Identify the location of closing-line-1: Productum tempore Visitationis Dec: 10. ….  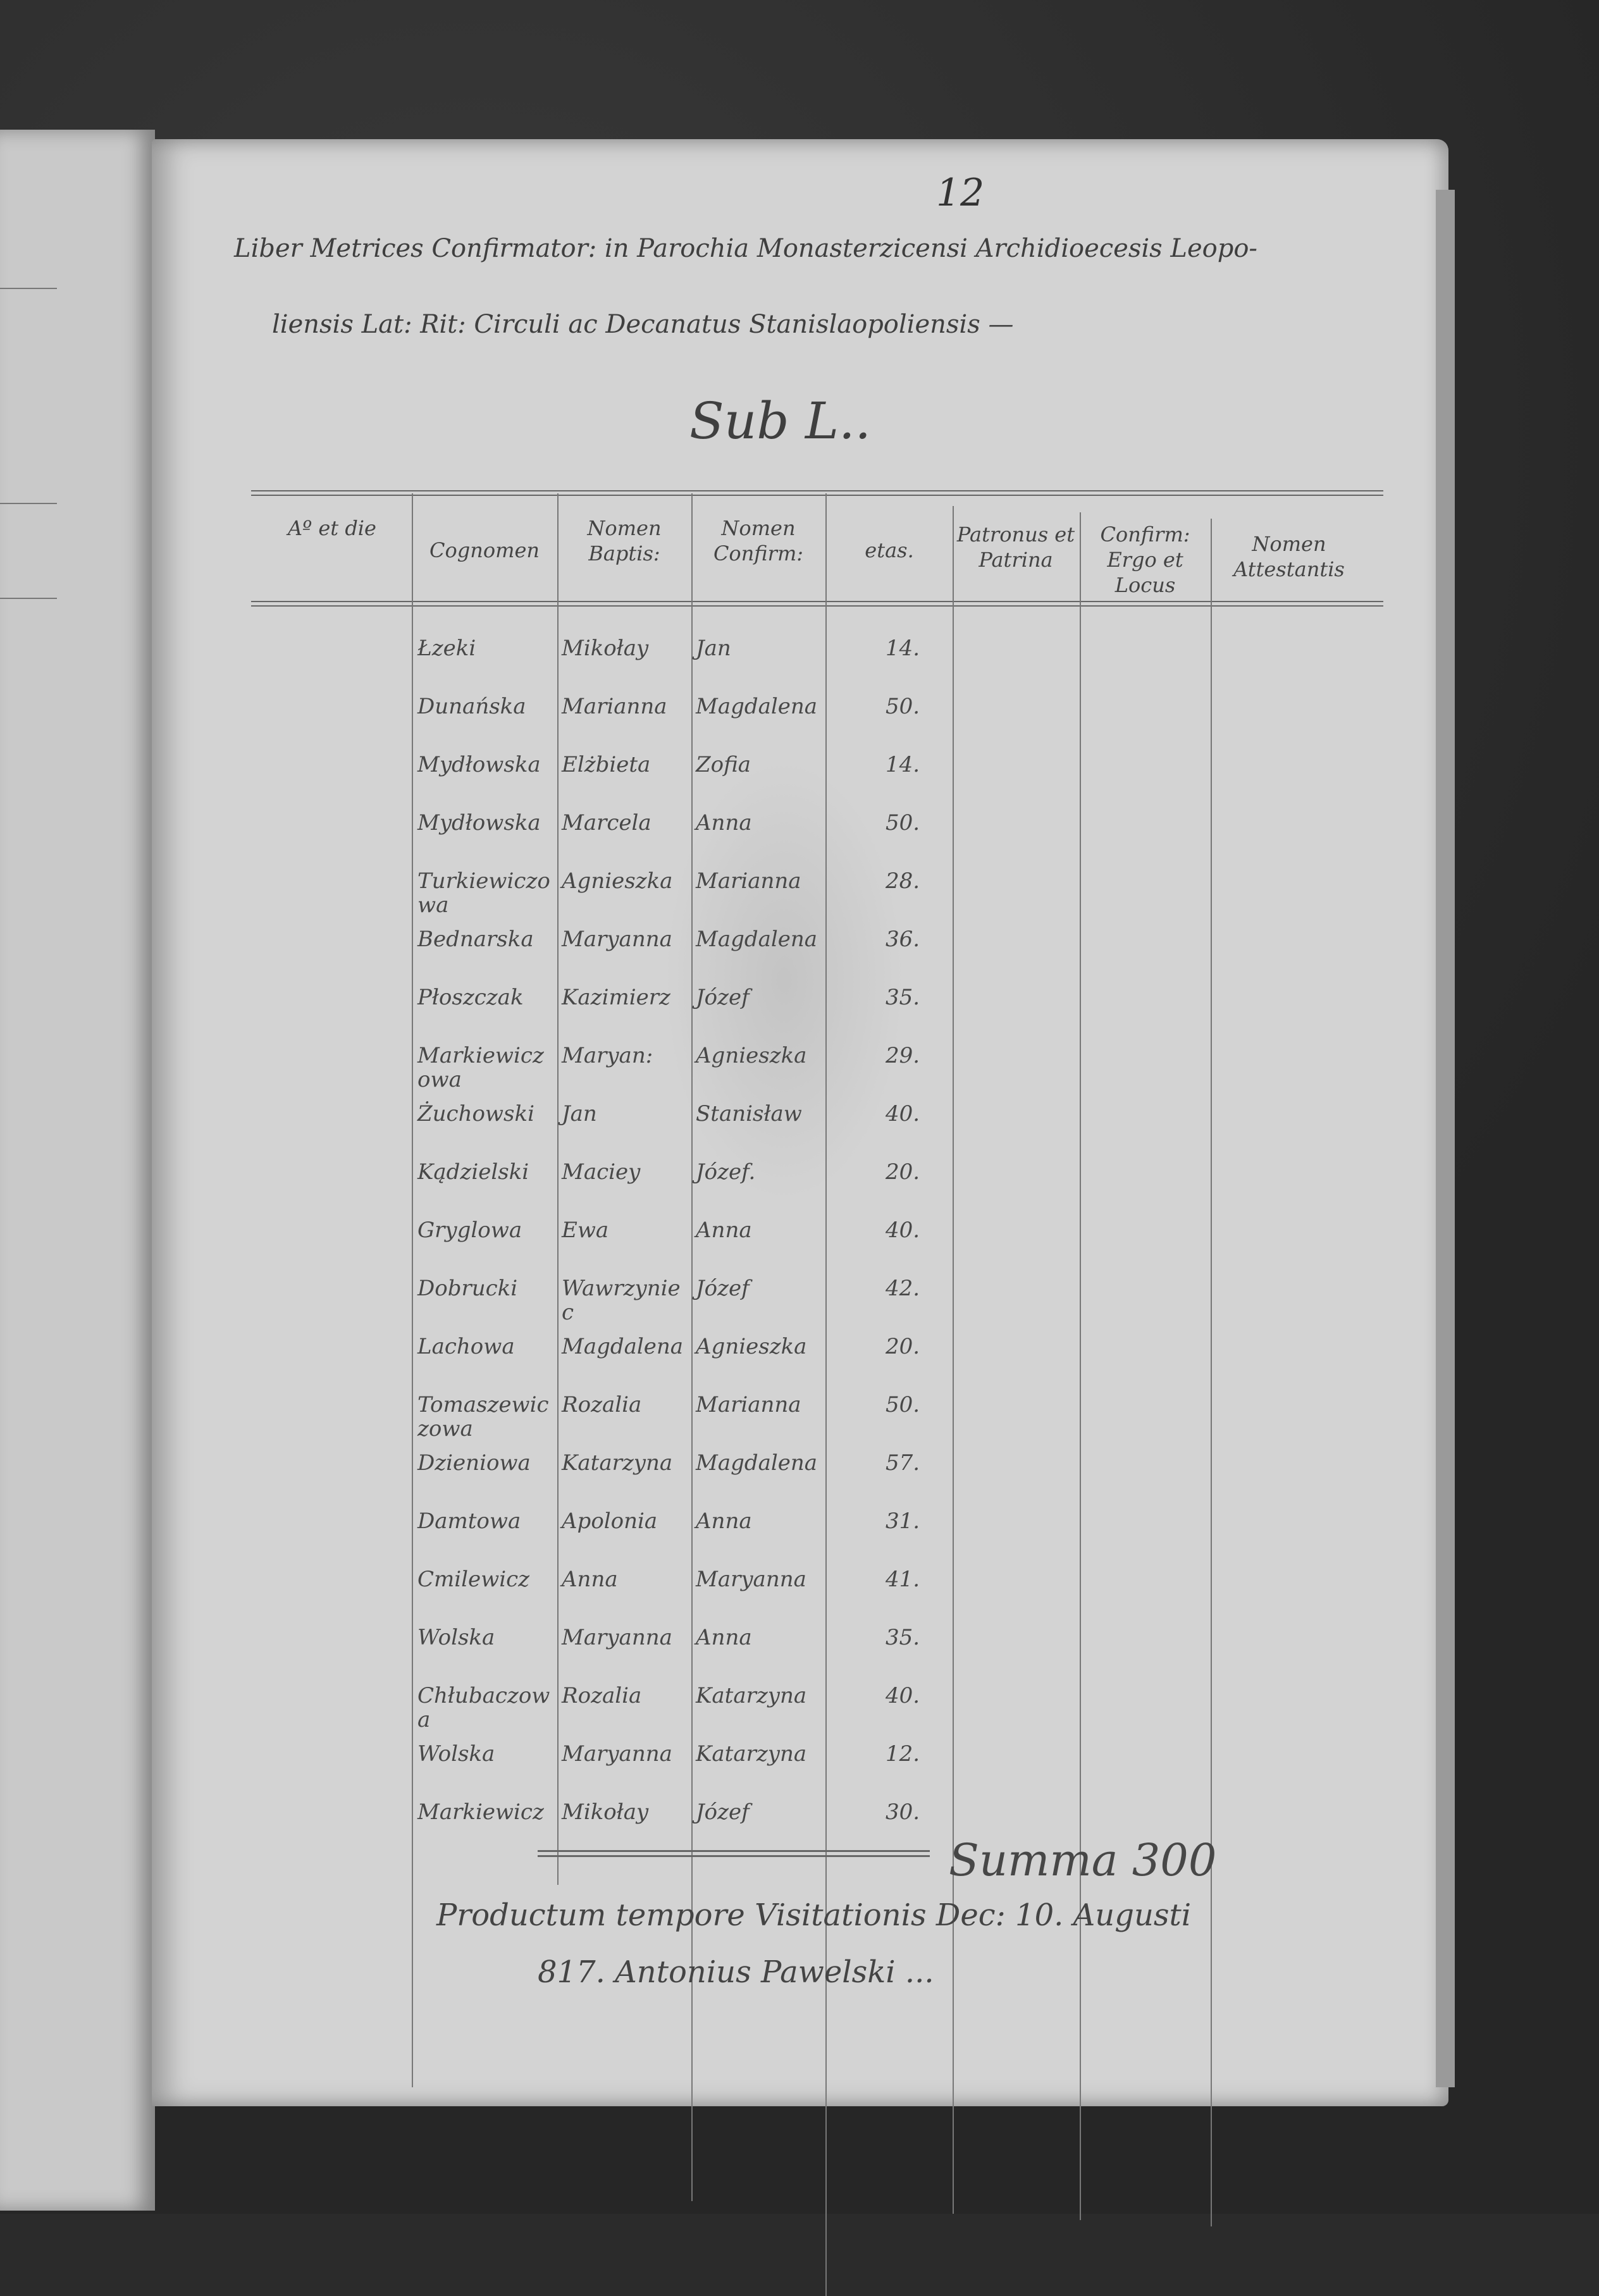
(814, 1915).